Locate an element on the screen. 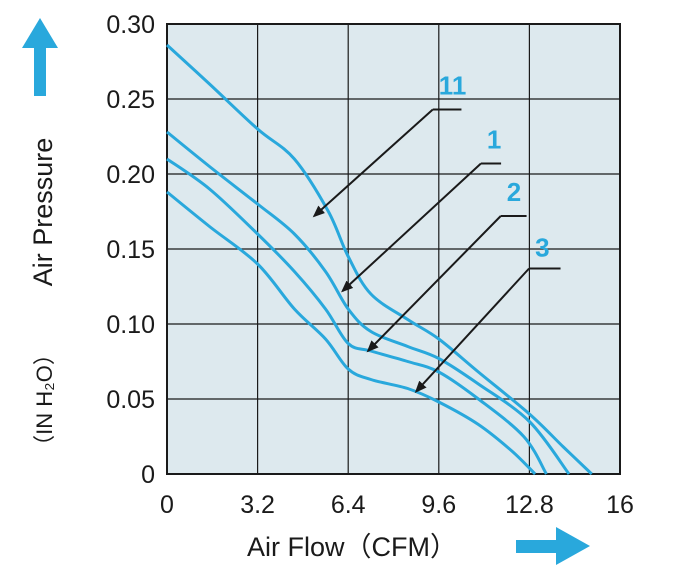 The width and height of the screenshot is (680, 571). x-tick-label: 12.8 is located at coordinates (529, 505).